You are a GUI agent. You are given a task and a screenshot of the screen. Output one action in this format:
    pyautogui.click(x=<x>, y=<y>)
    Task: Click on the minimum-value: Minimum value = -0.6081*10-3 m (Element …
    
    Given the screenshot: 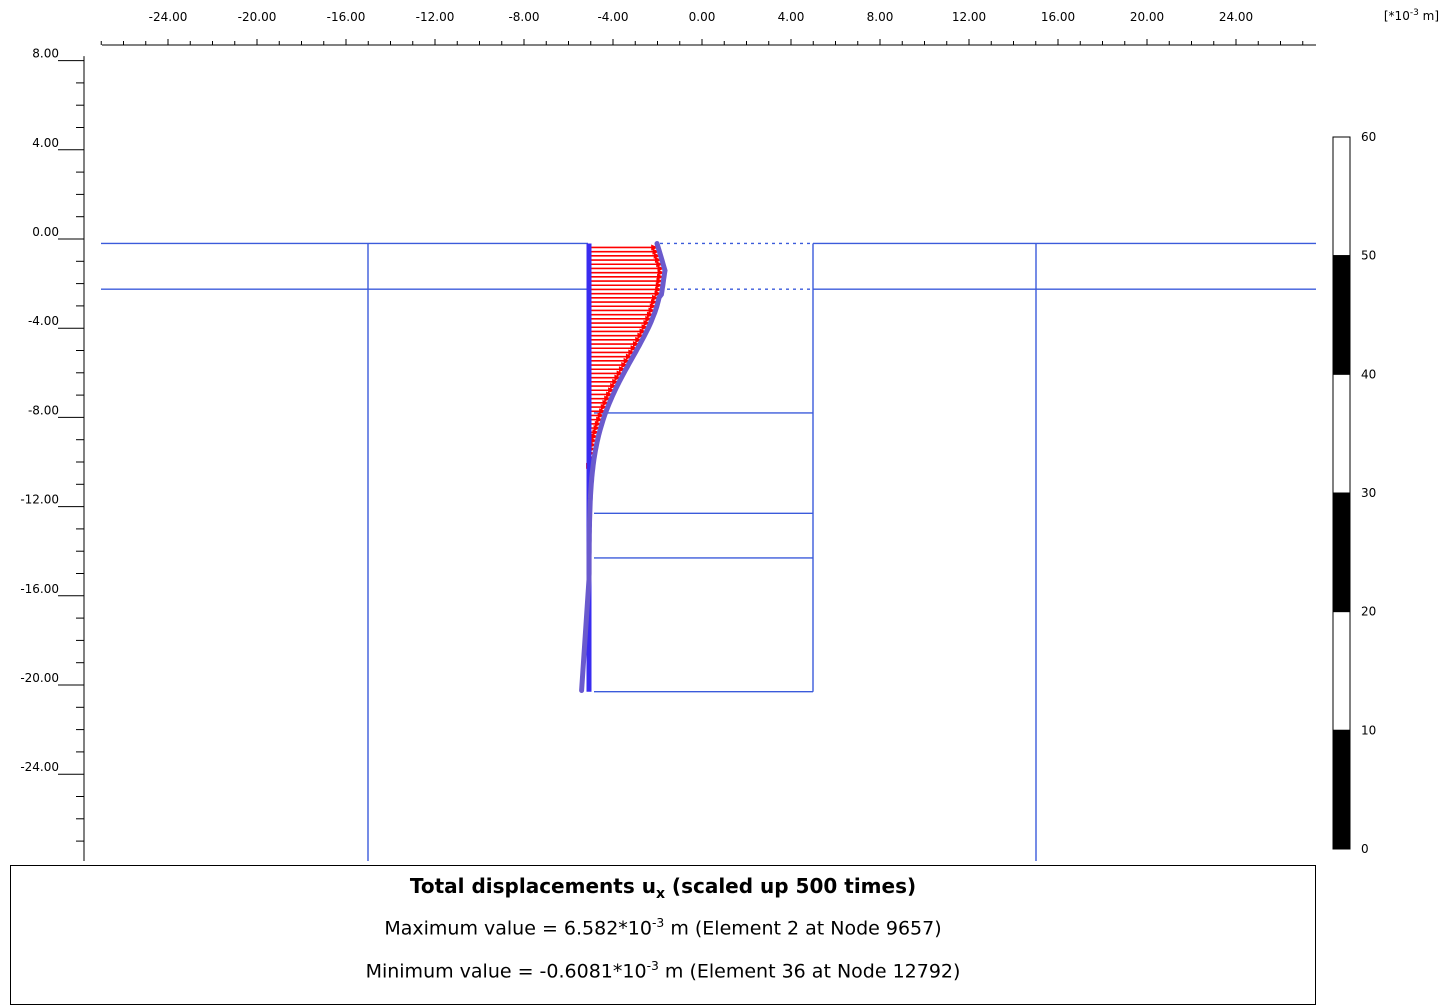 What is the action you would take?
    pyautogui.click(x=663, y=971)
    